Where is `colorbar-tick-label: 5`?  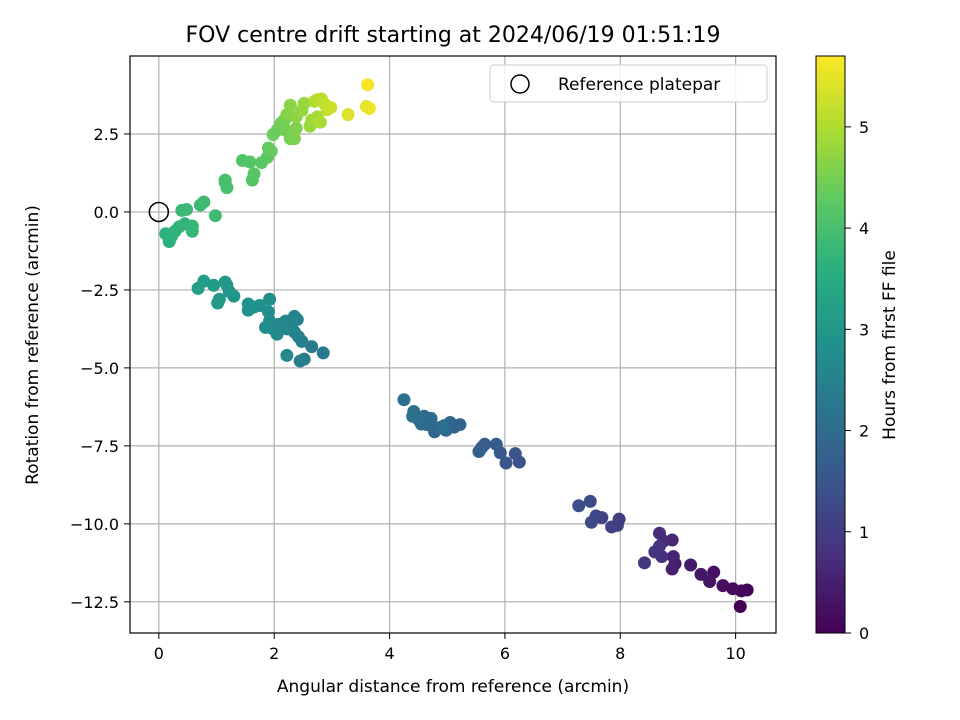 colorbar-tick-label: 5 is located at coordinates (864, 127).